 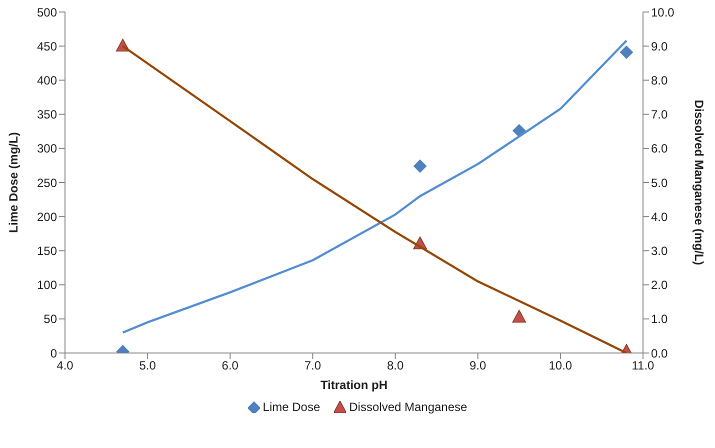 What do you see at coordinates (354, 385) in the screenshot?
I see `x-axis-title: Titration pH` at bounding box center [354, 385].